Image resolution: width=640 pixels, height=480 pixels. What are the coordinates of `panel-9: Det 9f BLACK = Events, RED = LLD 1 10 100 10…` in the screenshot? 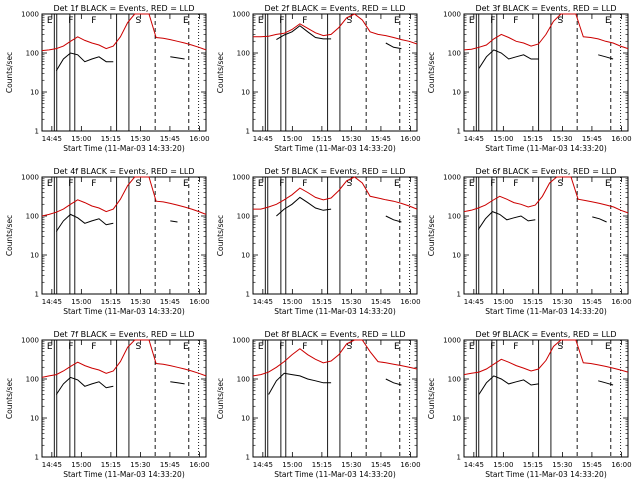 It's located at (529, 404).